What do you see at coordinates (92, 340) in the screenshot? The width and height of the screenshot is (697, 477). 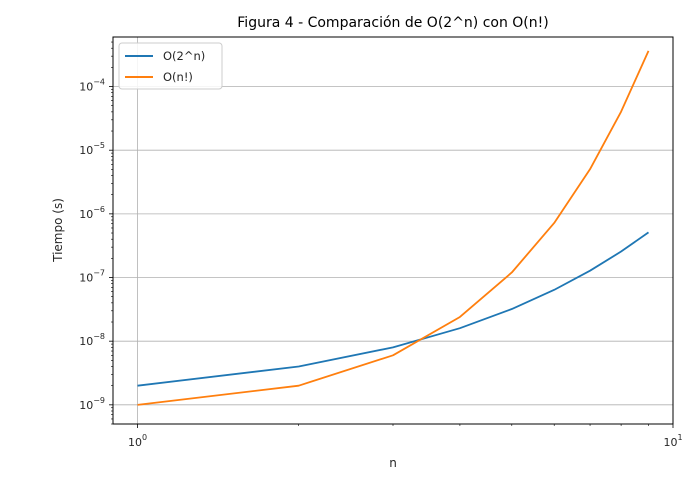 I see `y-tick-label: 10⁻⁸` at bounding box center [92, 340].